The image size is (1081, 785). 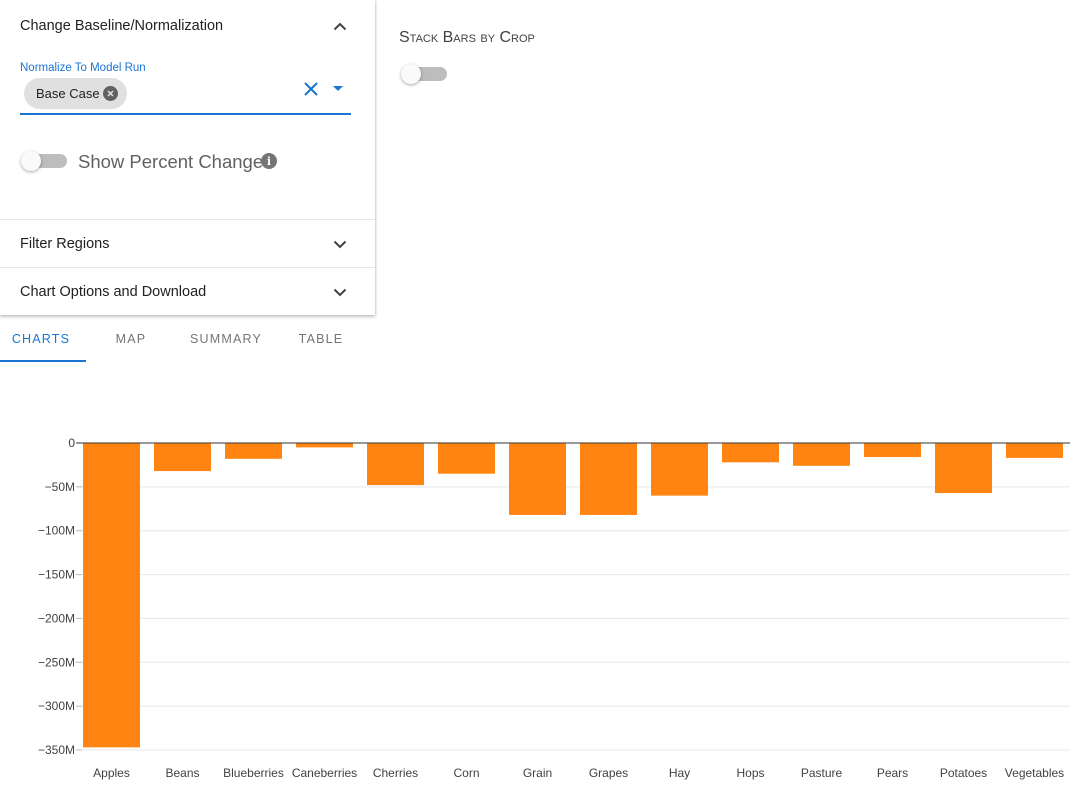 I want to click on bar-corn, so click(x=466, y=458).